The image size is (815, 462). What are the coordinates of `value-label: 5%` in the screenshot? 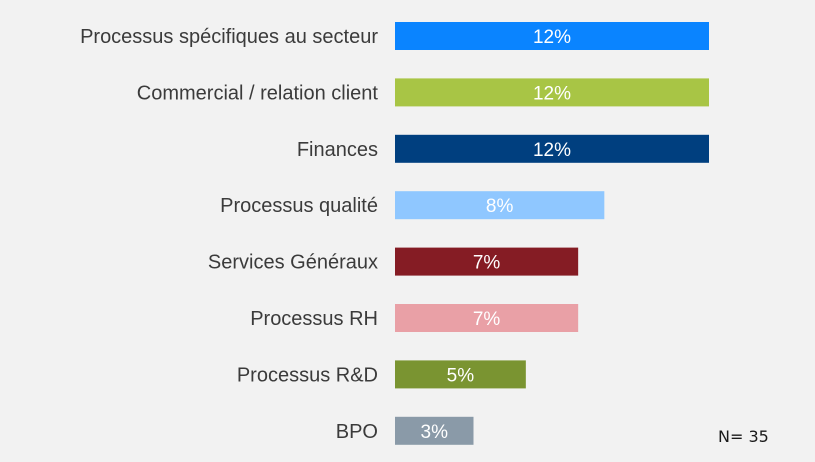 It's located at (461, 375).